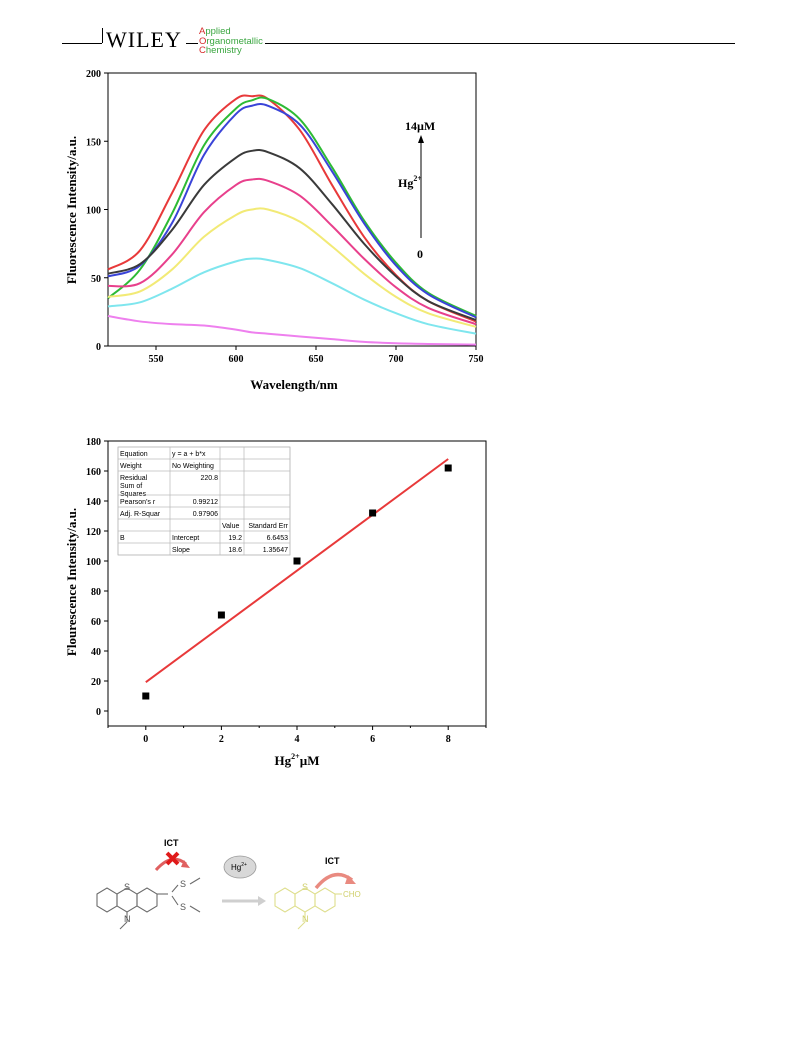 This screenshot has height=1043, width=793. I want to click on chart2-x-tick-label: 8, so click(448, 739).